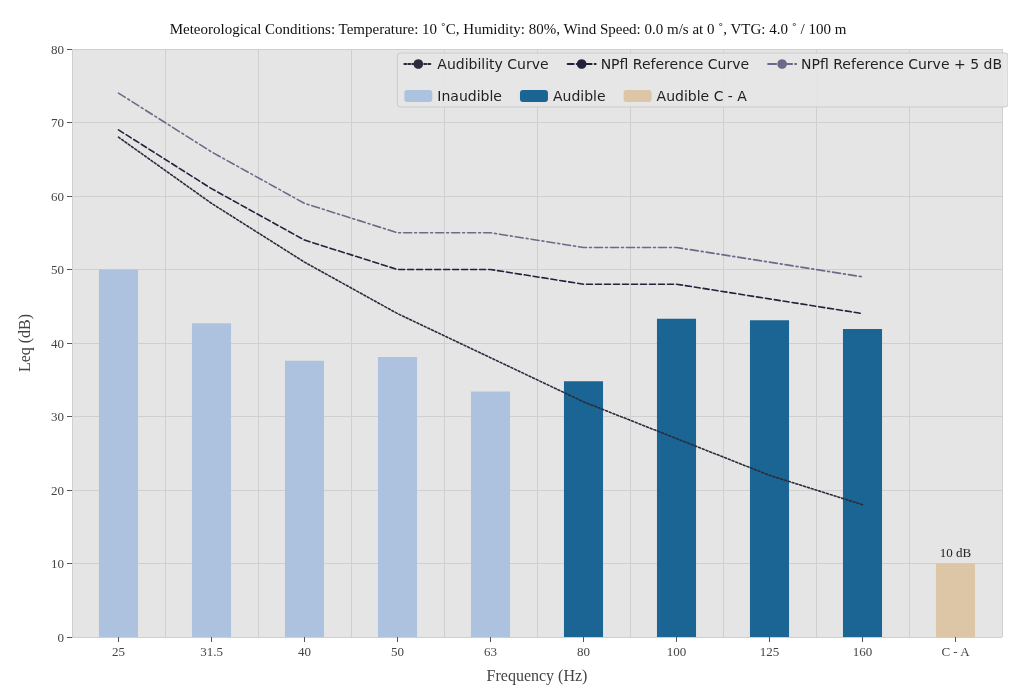  I want to click on x-tick-label: 160, so click(862, 651).